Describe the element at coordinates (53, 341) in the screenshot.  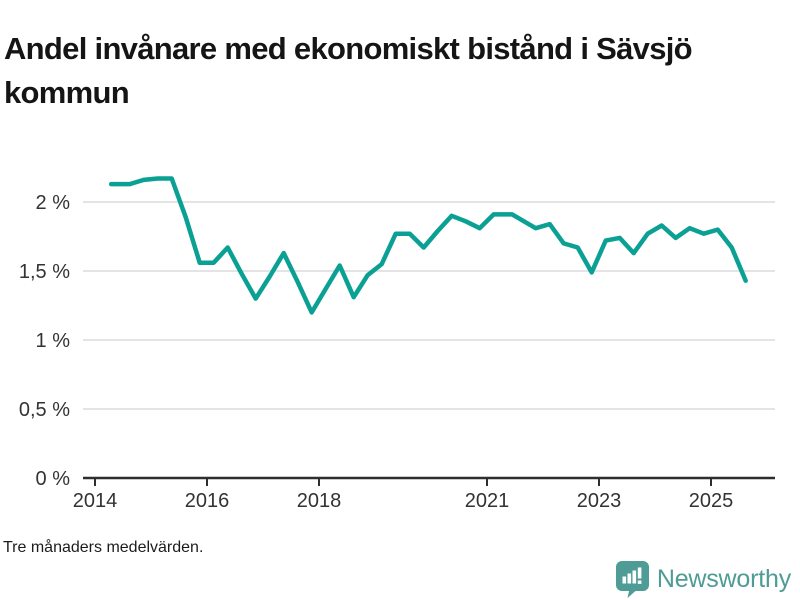
I see `y-tick-label: 1 %` at that location.